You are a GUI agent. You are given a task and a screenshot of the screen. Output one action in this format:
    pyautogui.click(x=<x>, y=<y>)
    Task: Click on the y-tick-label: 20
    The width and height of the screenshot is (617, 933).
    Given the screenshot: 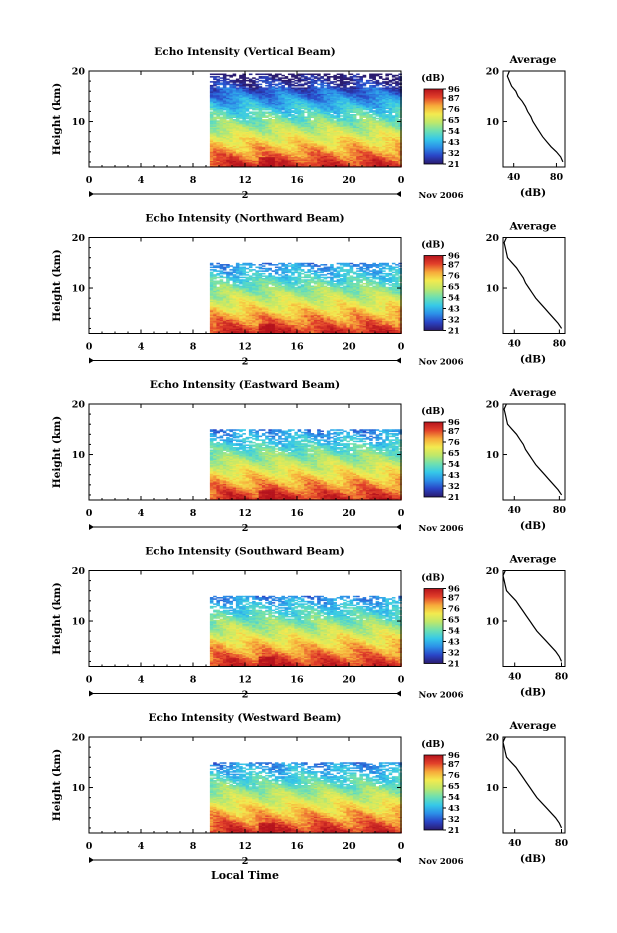 What is the action you would take?
    pyautogui.click(x=79, y=72)
    